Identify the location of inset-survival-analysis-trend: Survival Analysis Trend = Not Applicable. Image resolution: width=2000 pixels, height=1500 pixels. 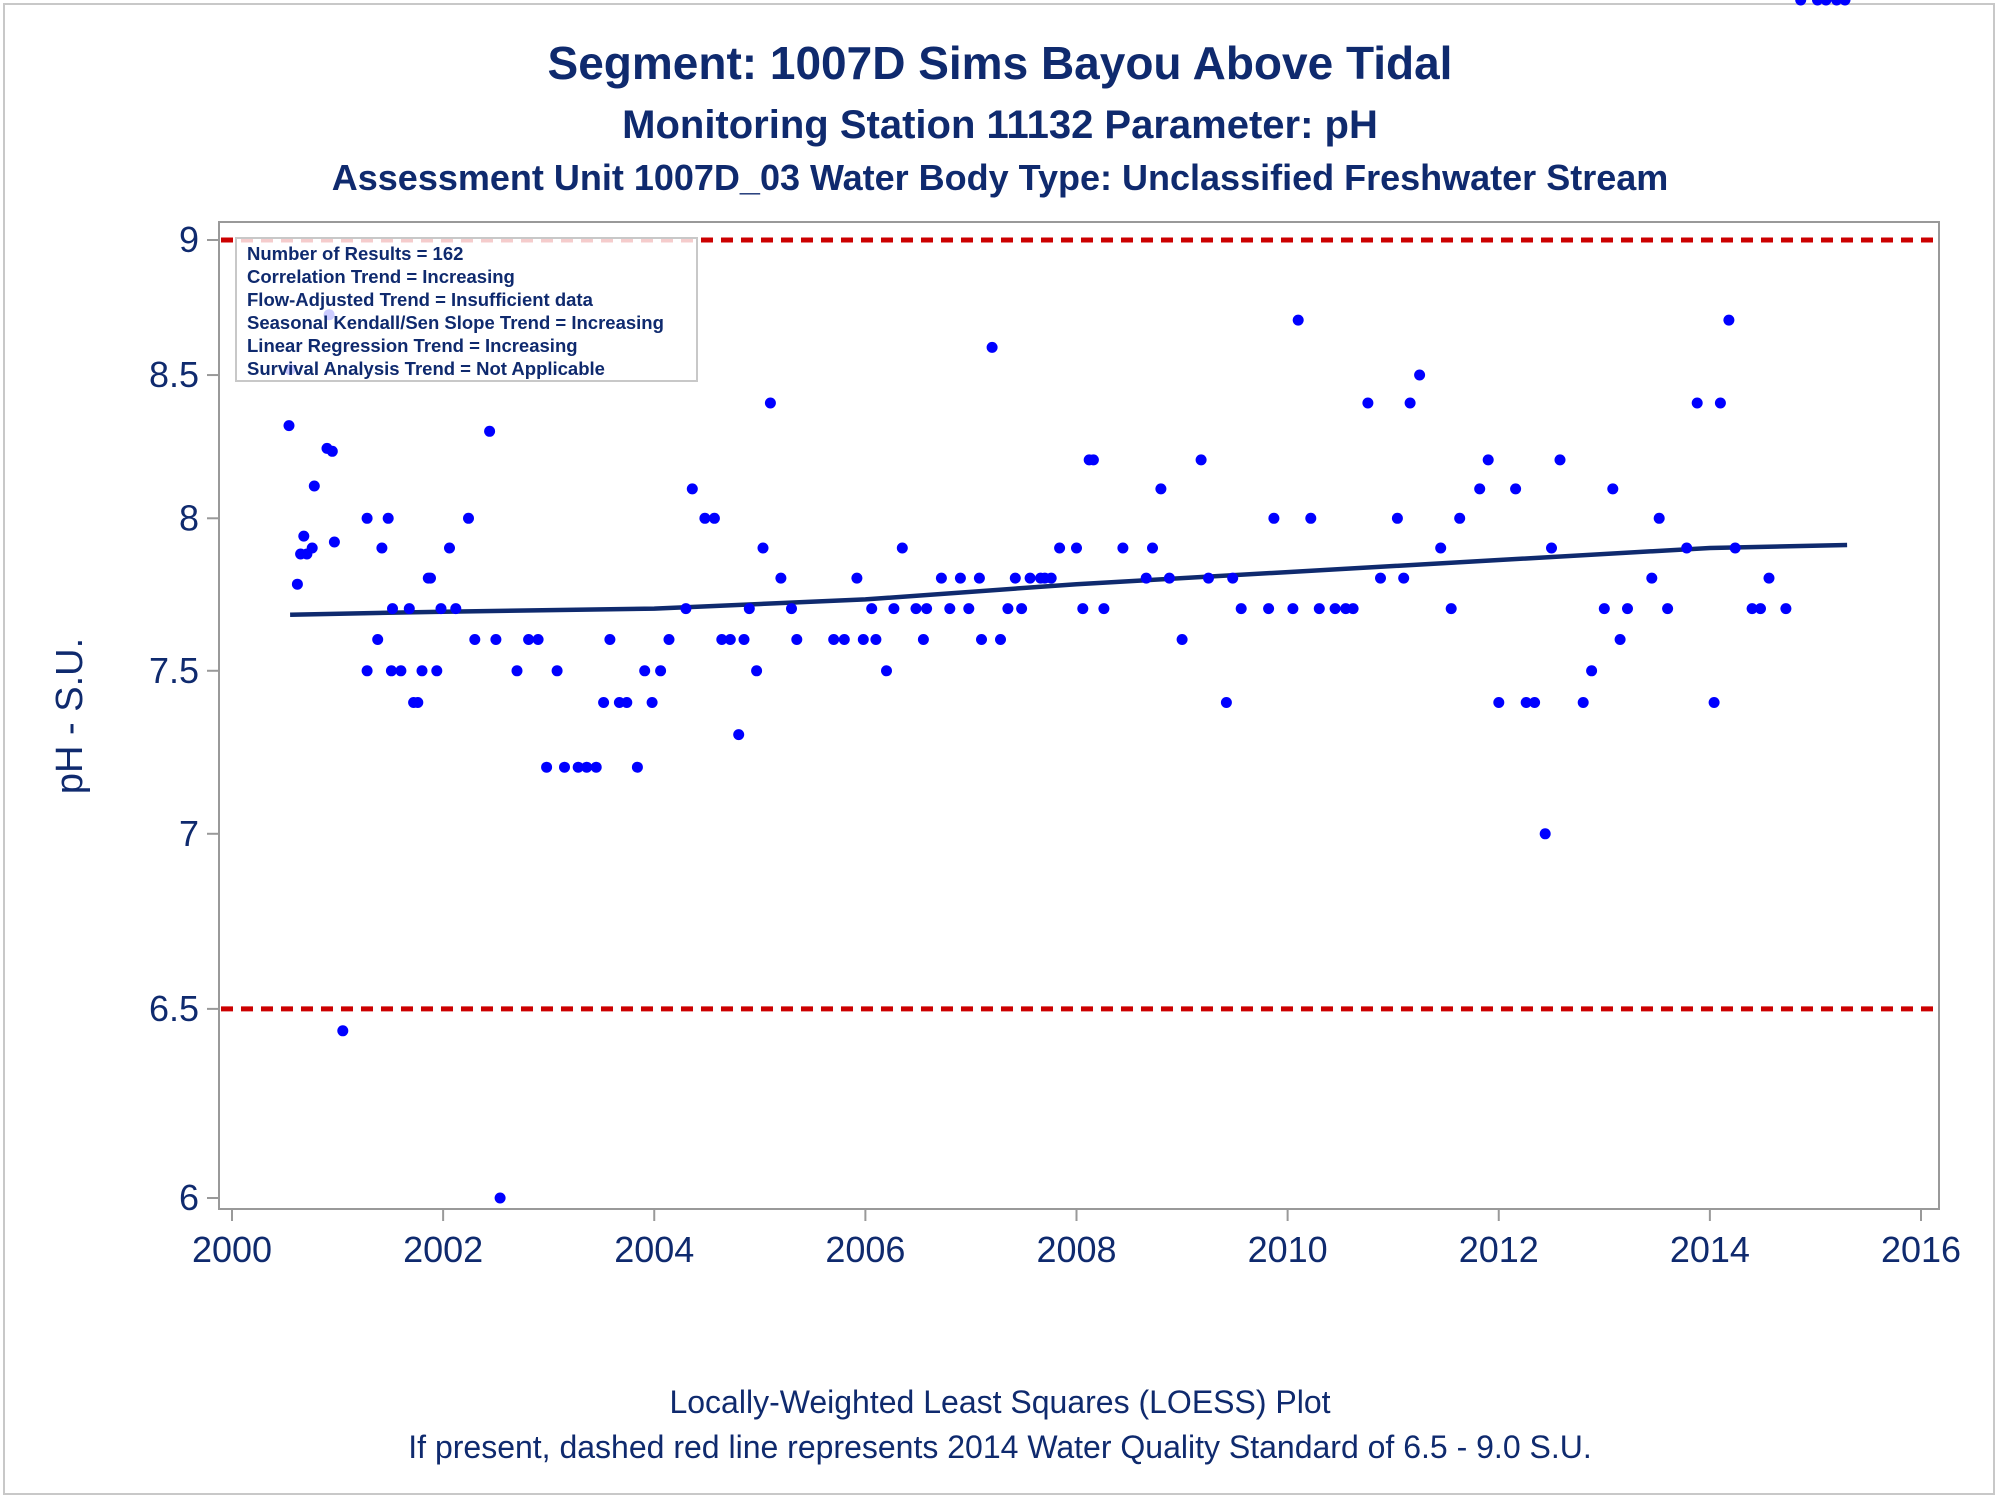
(426, 368).